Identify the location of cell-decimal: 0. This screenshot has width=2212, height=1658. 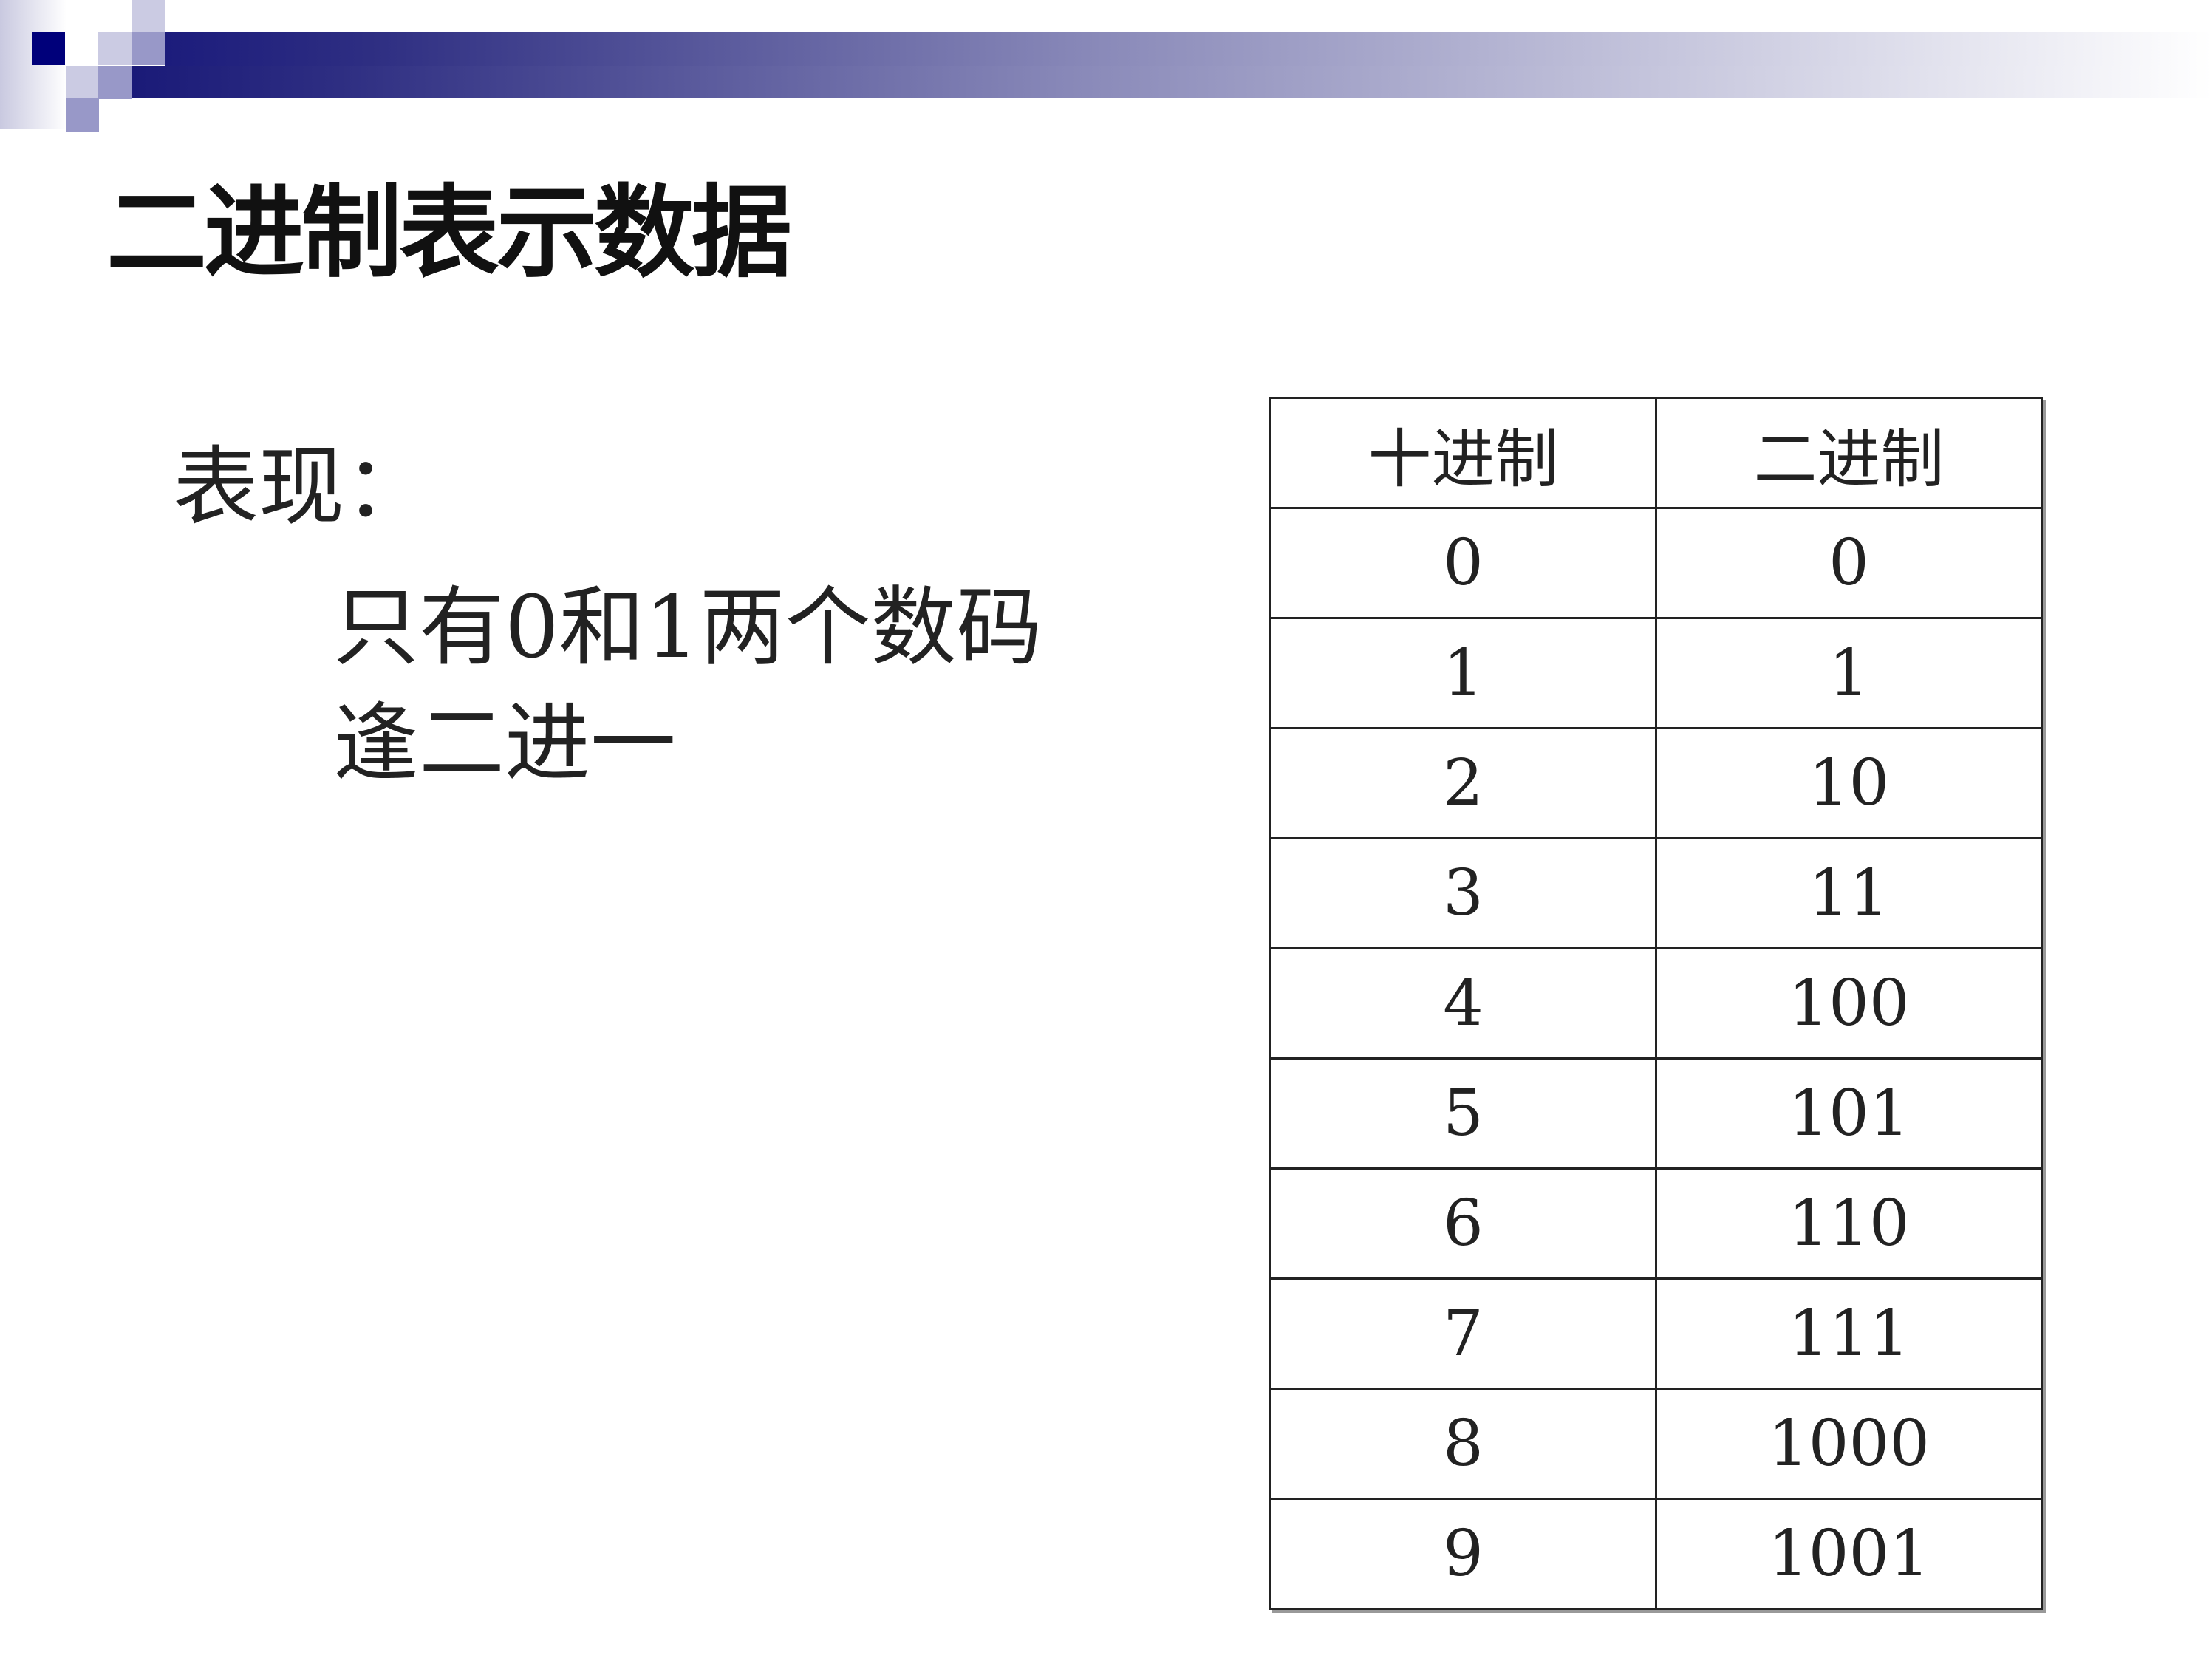
(1463, 563).